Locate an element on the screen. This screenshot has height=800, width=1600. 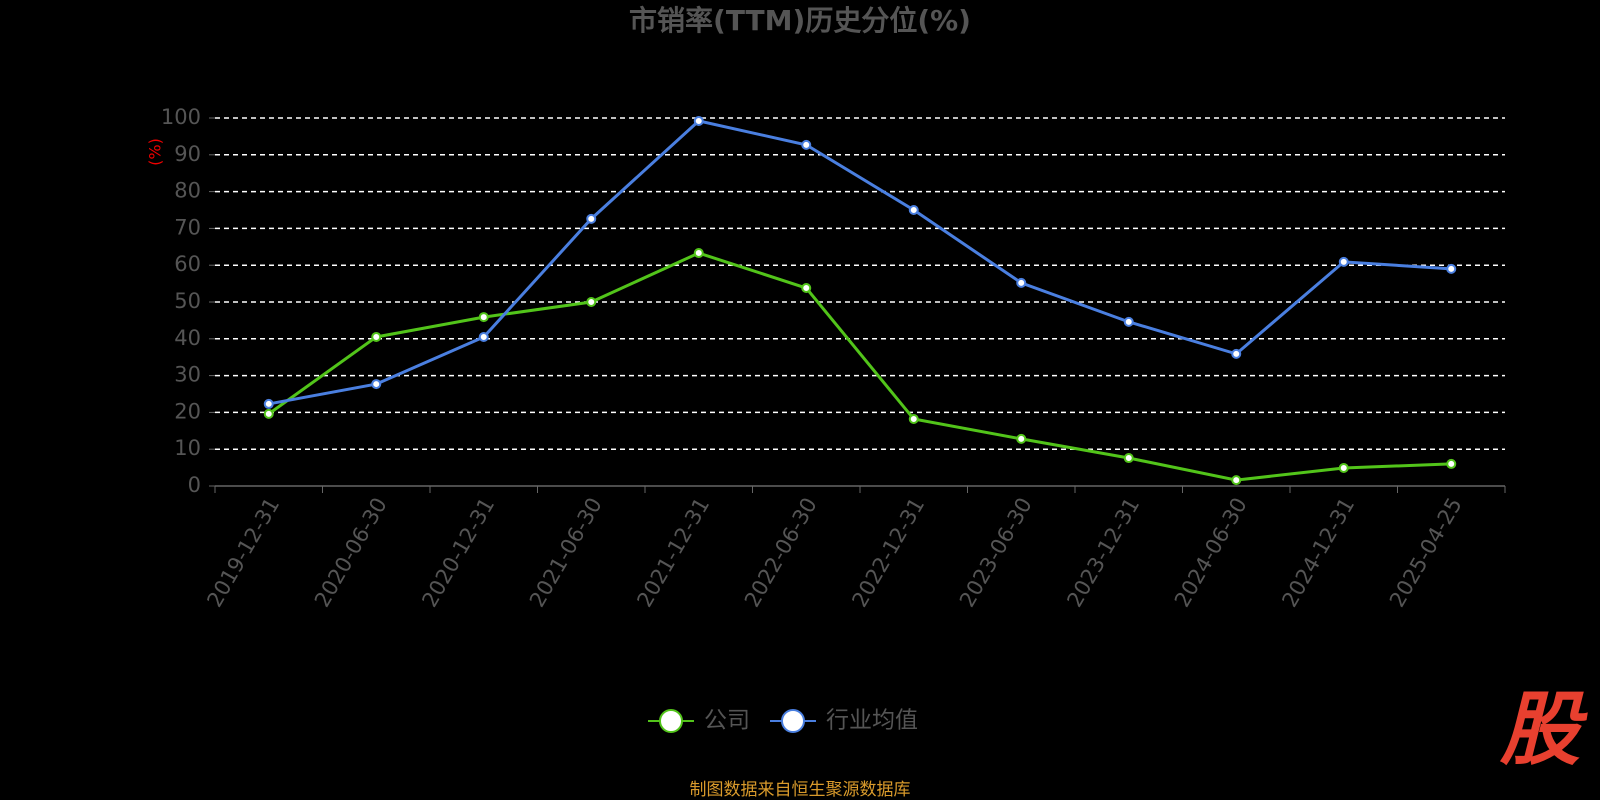
legend-label: 公司 is located at coordinates (727, 721).